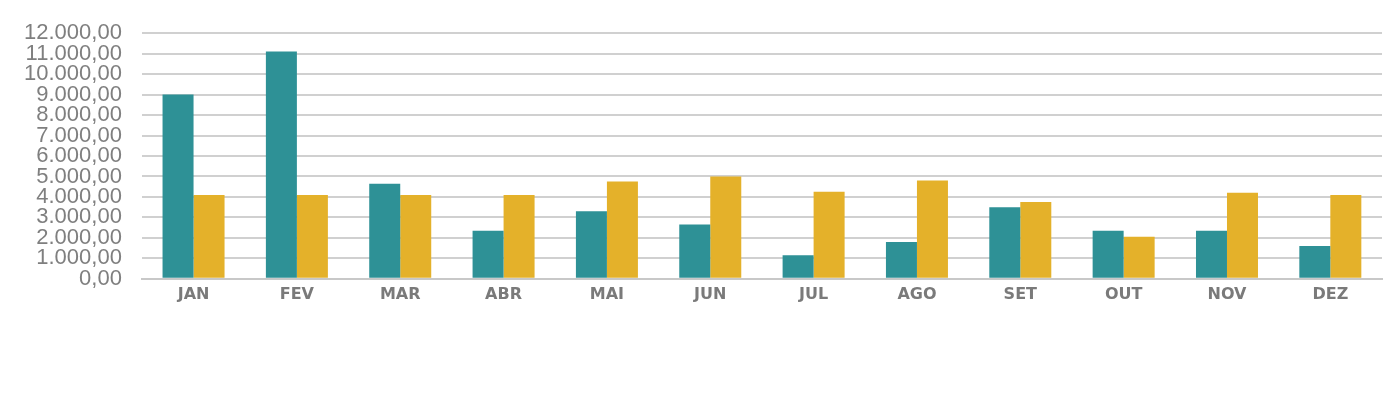 The image size is (1398, 400). I want to click on x-tick-label: SET, so click(1020, 293).